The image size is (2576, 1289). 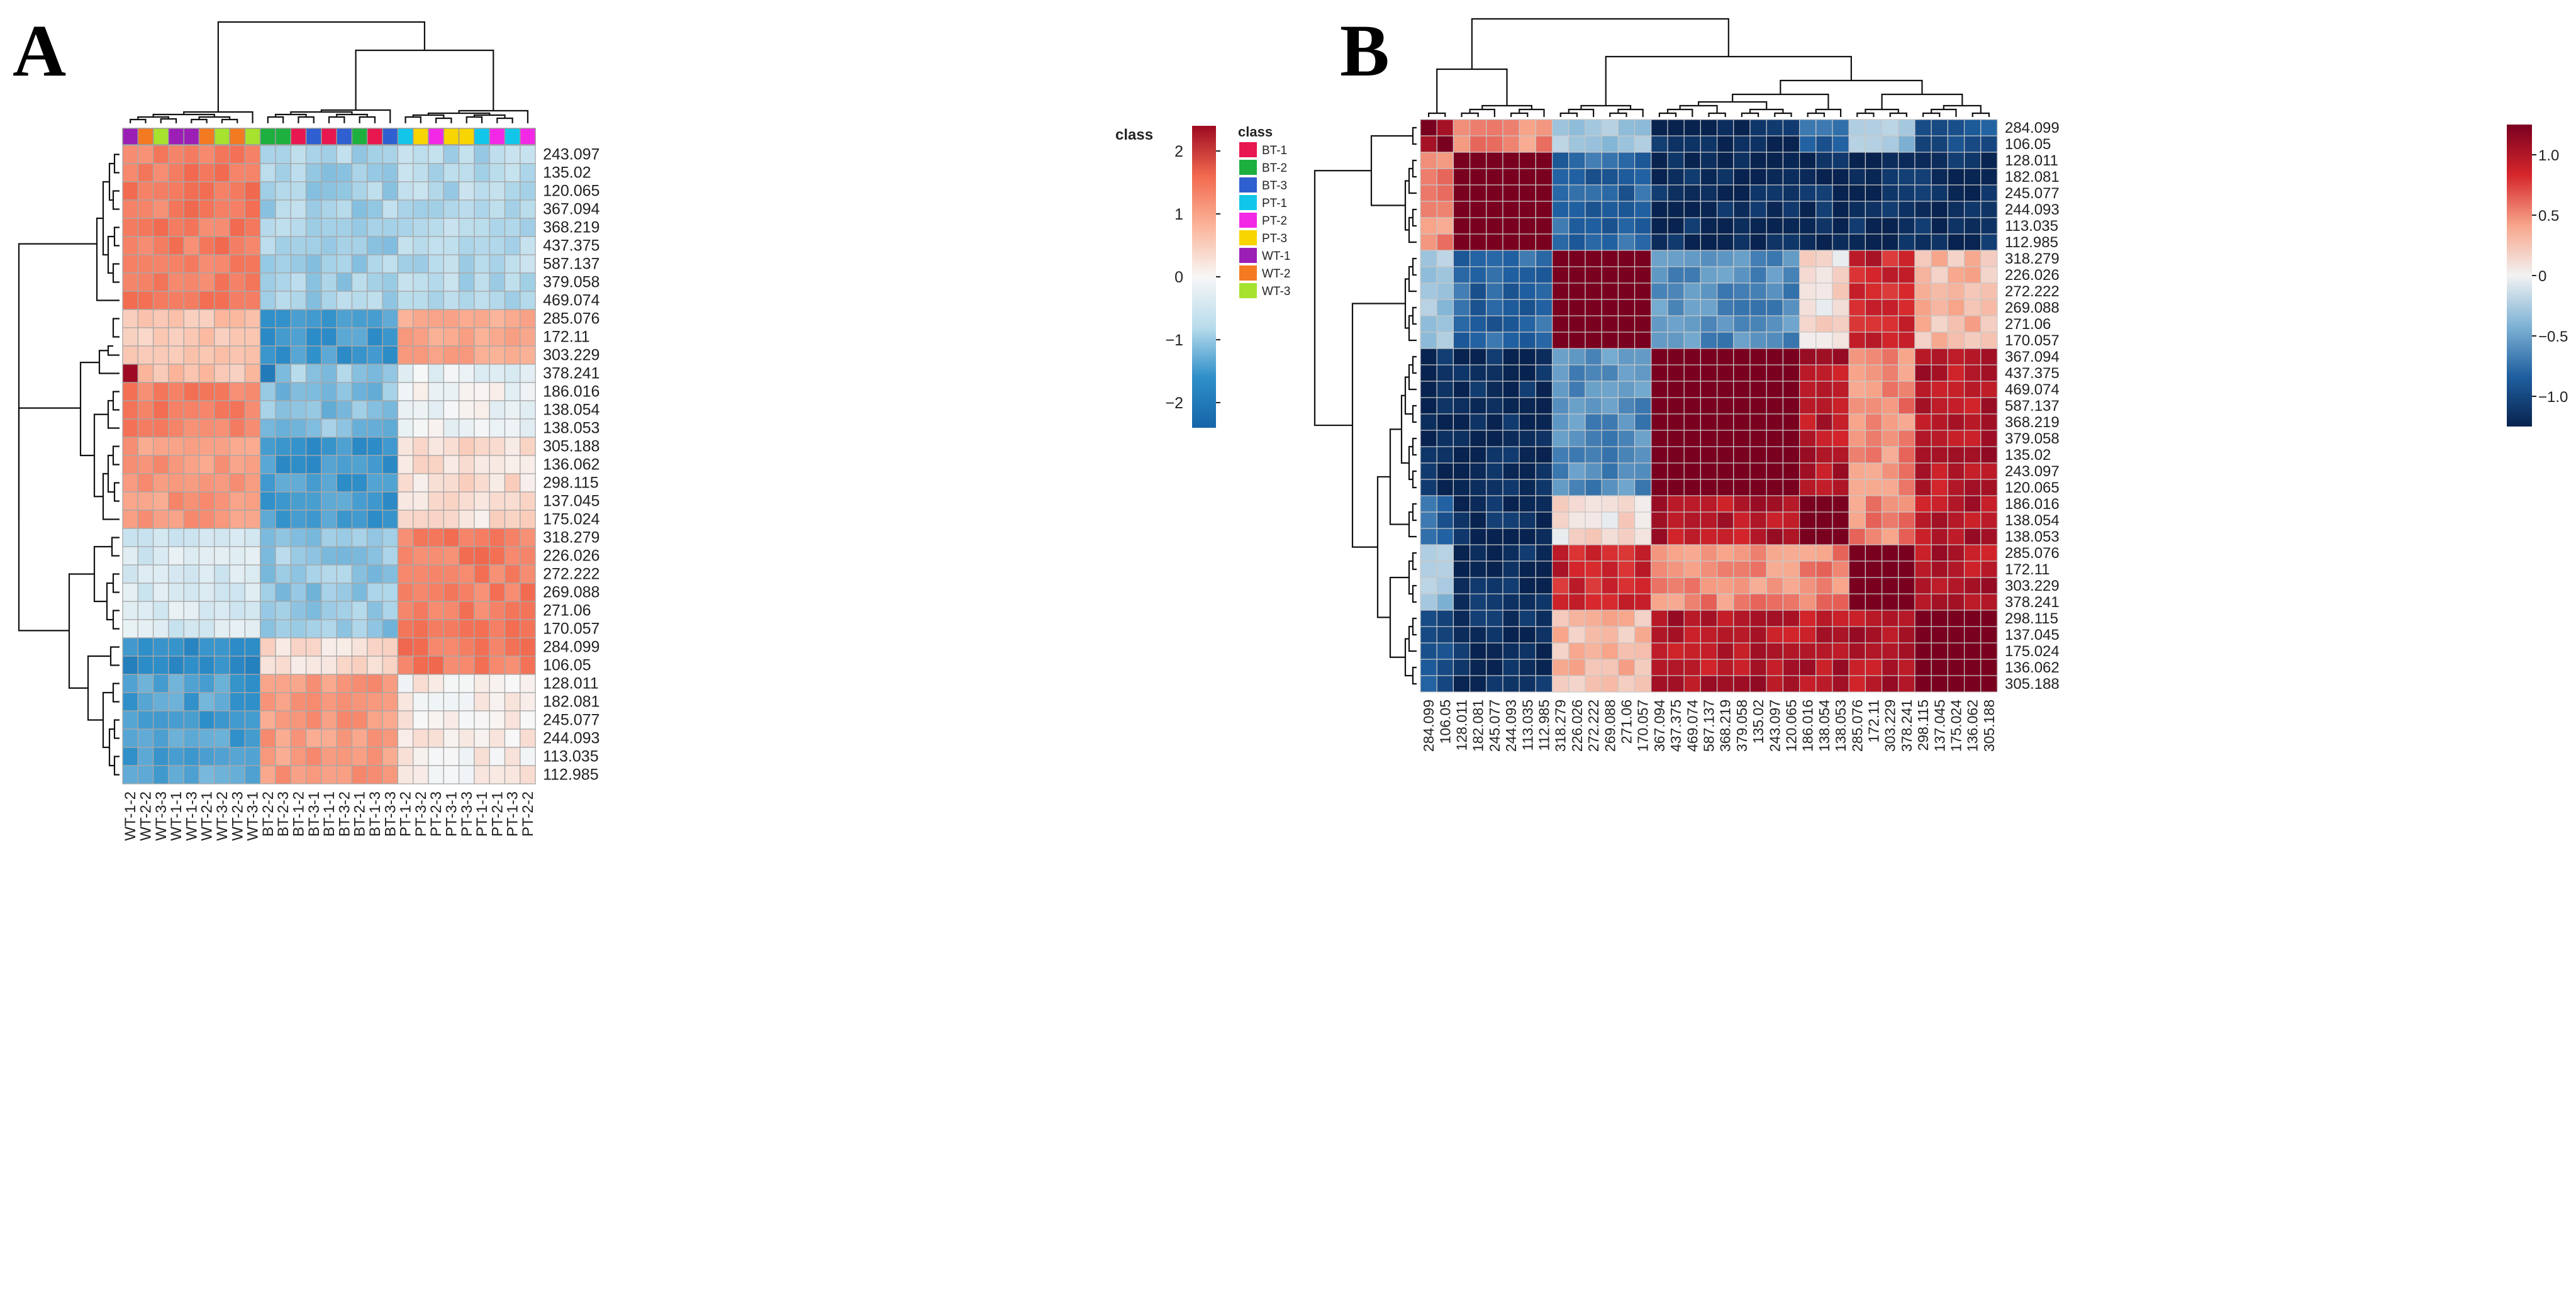 What do you see at coordinates (314, 814) in the screenshot?
I see `column-label: BT-3-1` at bounding box center [314, 814].